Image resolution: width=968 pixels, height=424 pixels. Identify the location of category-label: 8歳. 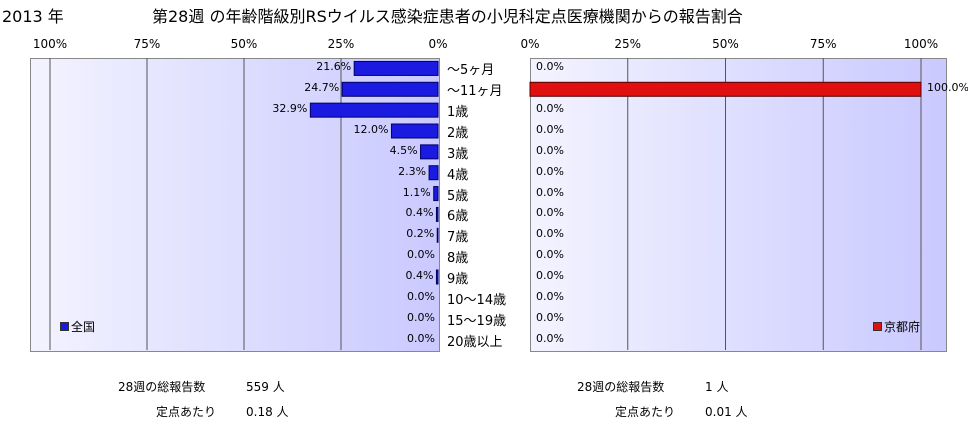
(458, 259).